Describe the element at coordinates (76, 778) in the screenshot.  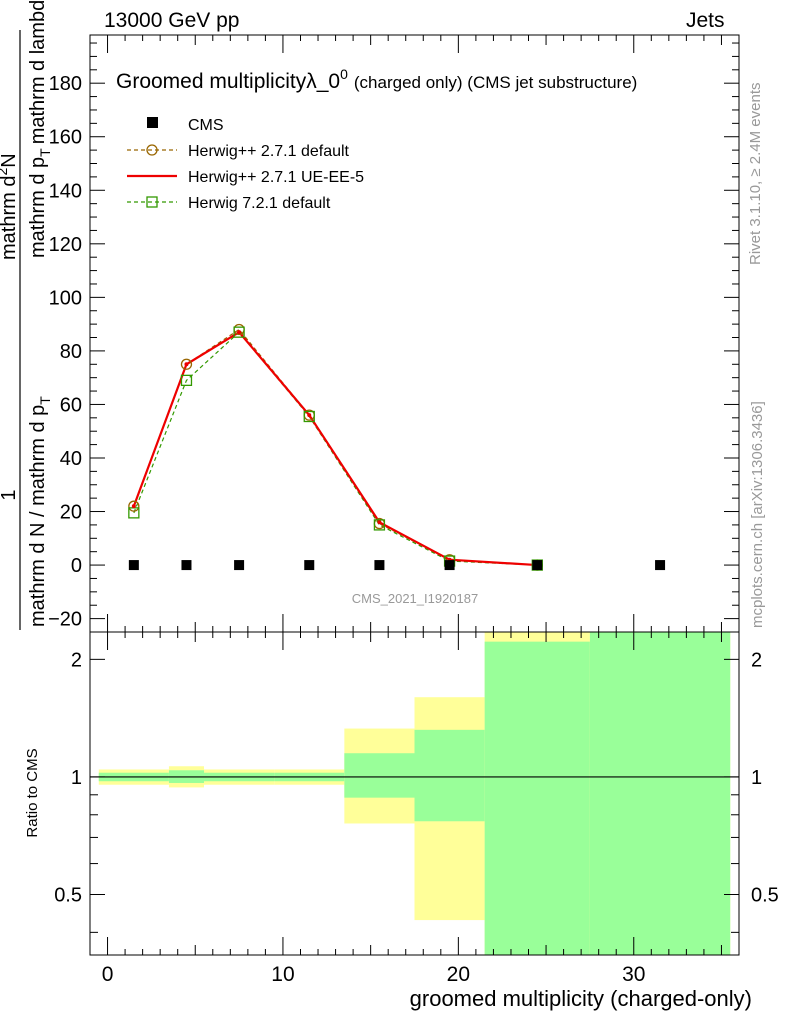
I see `ratio-y-tick-label: 1` at that location.